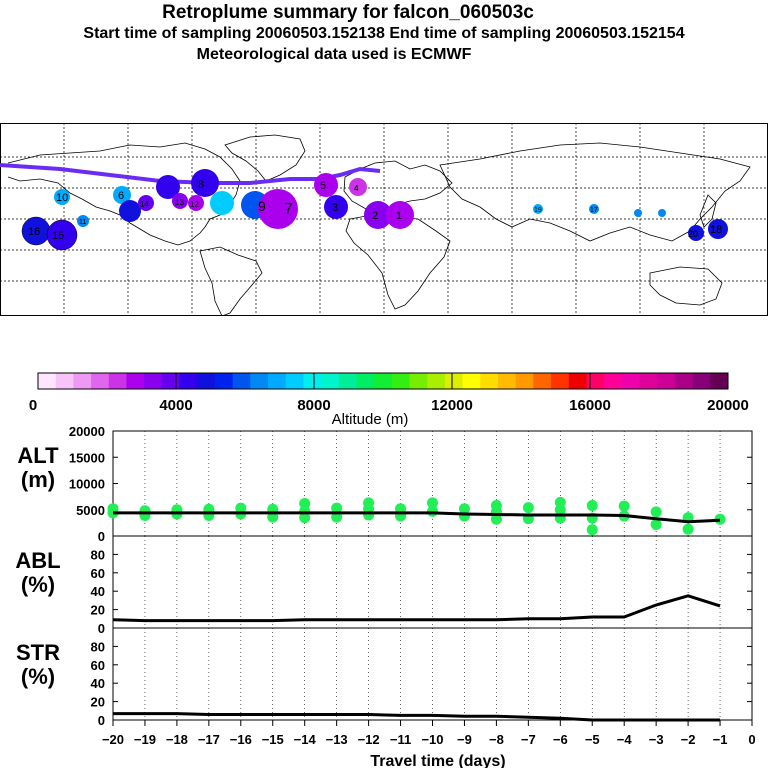 The image size is (768, 768). I want to click on map-label: 2, so click(375, 216).